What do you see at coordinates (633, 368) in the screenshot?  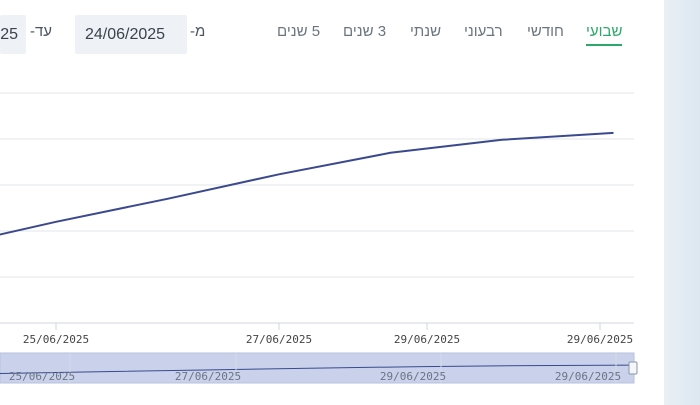 I see `navigator-handle` at bounding box center [633, 368].